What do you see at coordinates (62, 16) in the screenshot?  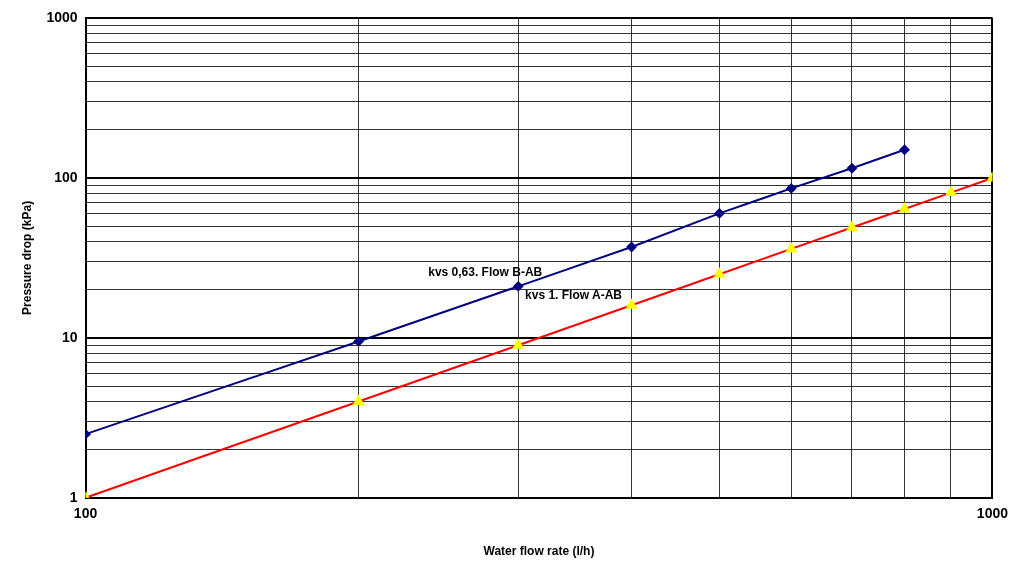 I see `y-tick-label: 1000` at bounding box center [62, 16].